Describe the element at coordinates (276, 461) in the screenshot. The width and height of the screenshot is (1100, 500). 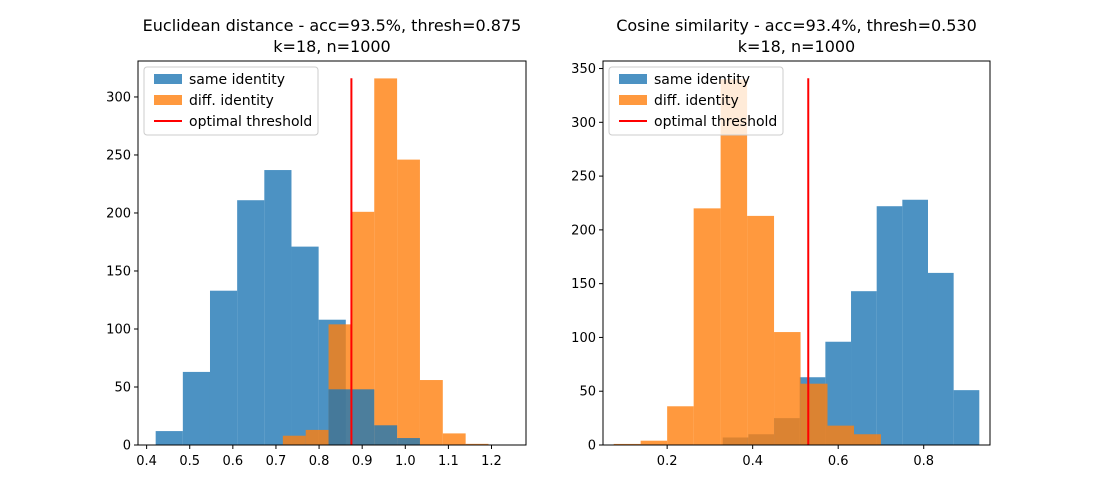
I see `x-tick-label: 0.7` at that location.